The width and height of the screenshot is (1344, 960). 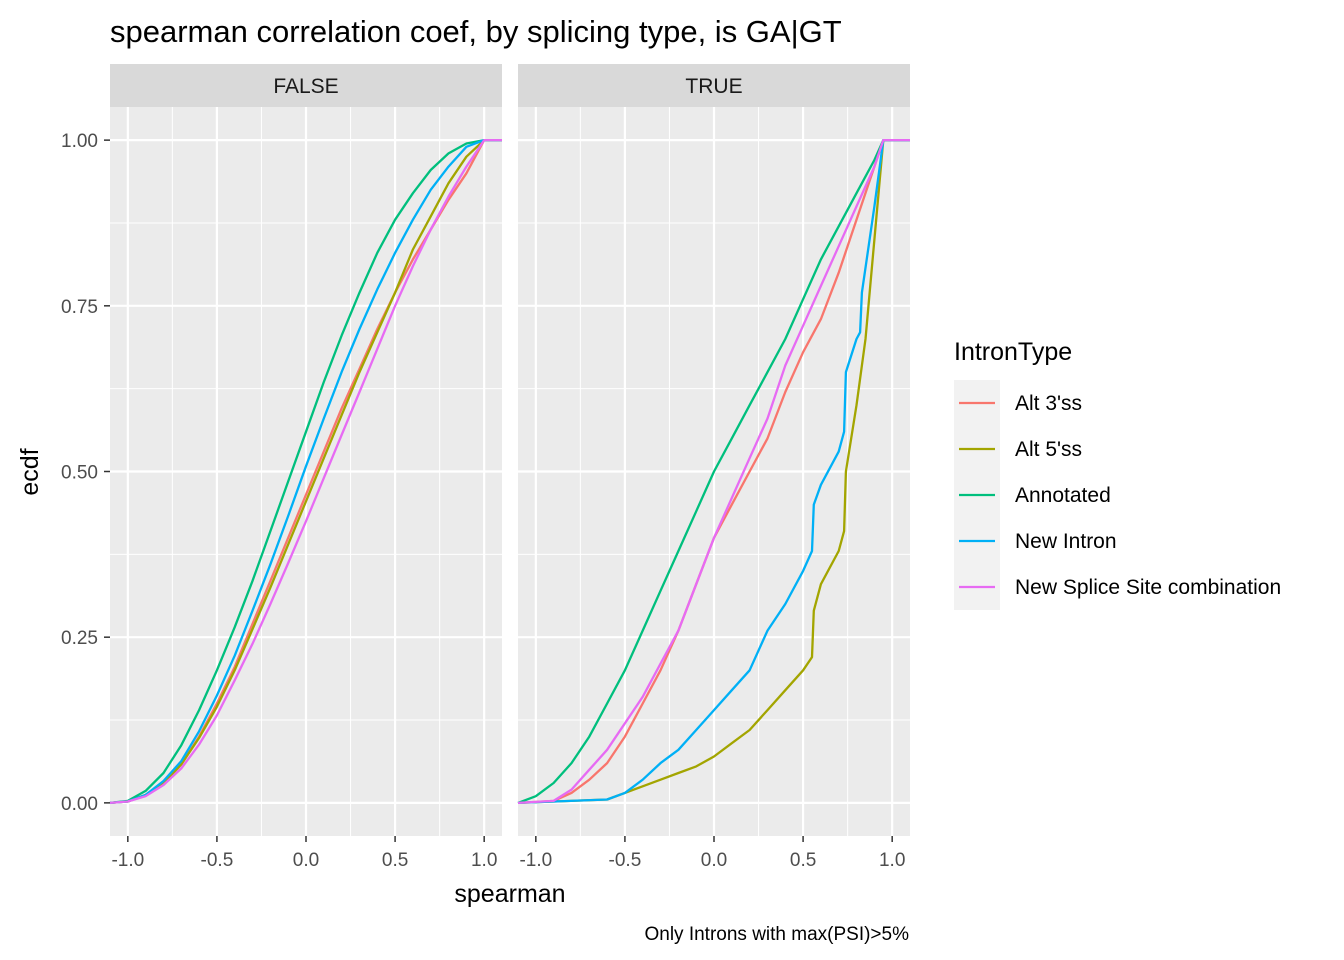 What do you see at coordinates (79, 804) in the screenshot?
I see `y-tick-label: 0.00` at bounding box center [79, 804].